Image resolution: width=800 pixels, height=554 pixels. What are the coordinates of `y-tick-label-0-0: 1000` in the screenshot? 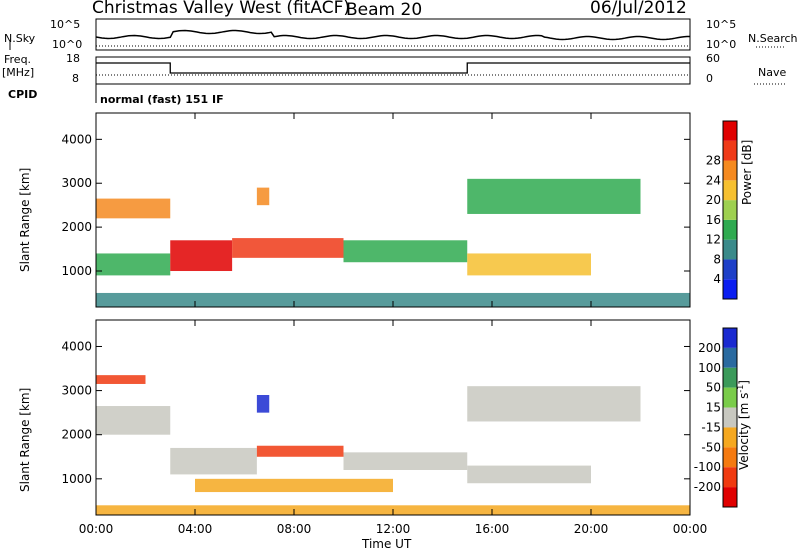 It's located at (76, 271).